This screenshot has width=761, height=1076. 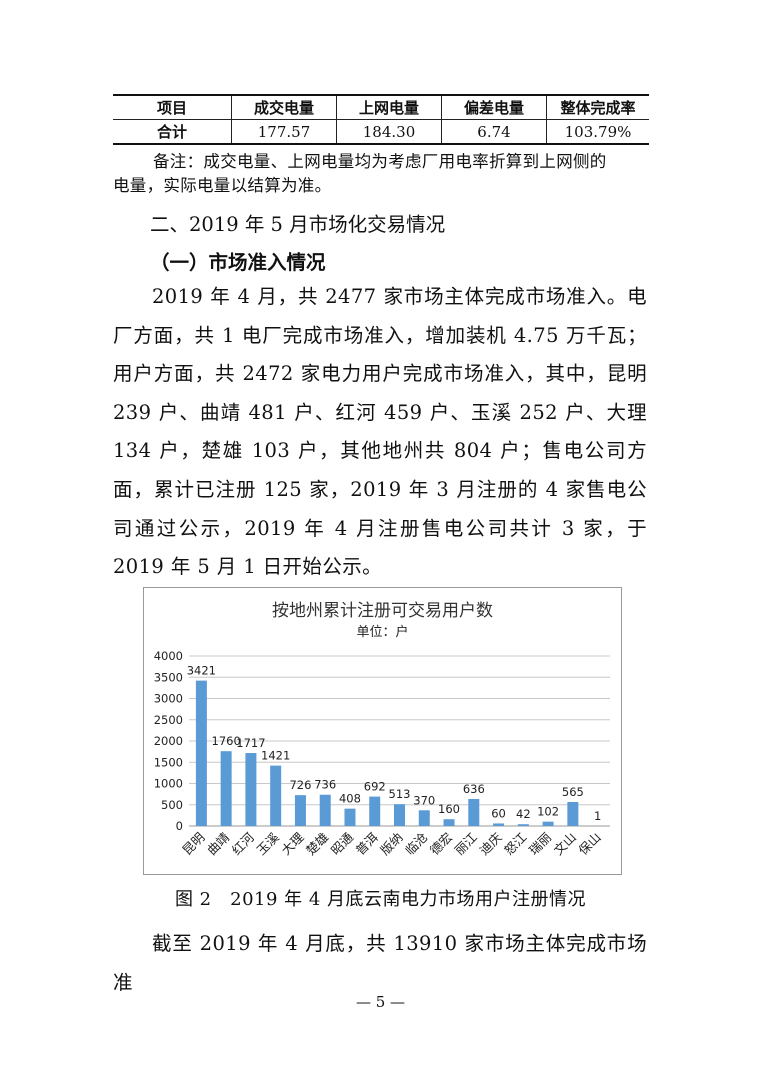 What do you see at coordinates (218, 844) in the screenshot?
I see `x-tick-label: 曲靖` at bounding box center [218, 844].